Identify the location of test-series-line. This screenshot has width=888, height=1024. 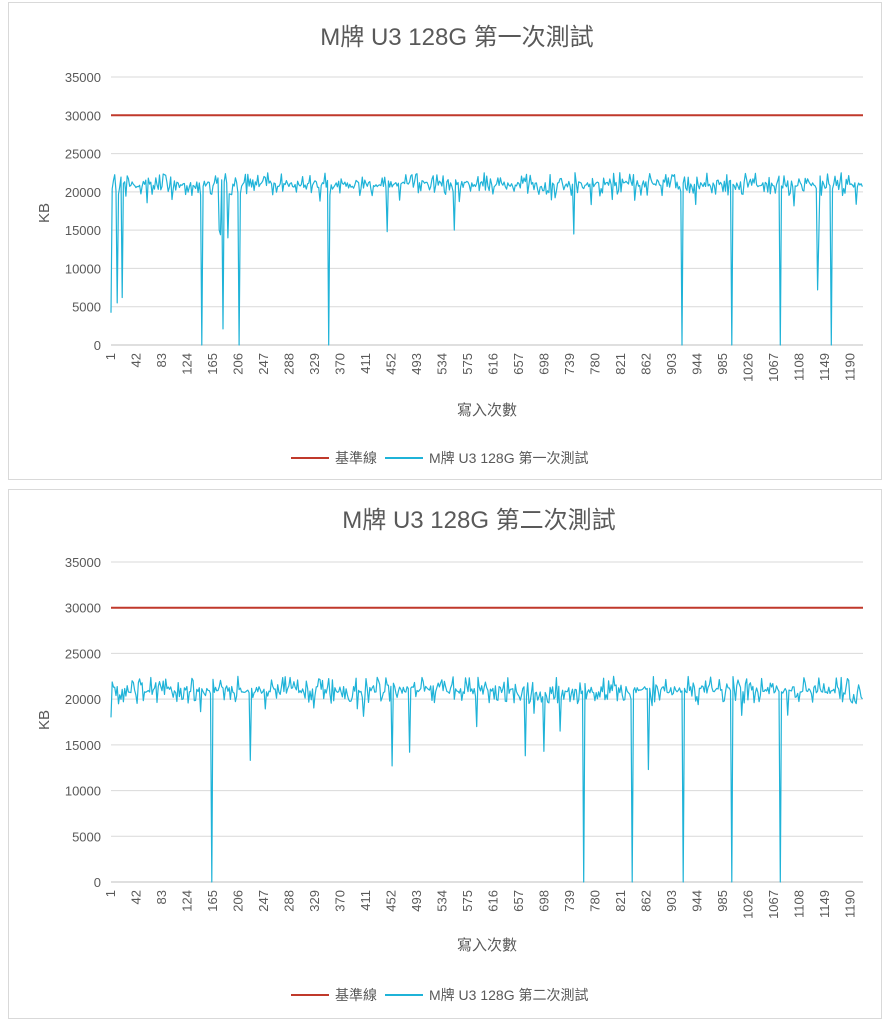
(486, 259).